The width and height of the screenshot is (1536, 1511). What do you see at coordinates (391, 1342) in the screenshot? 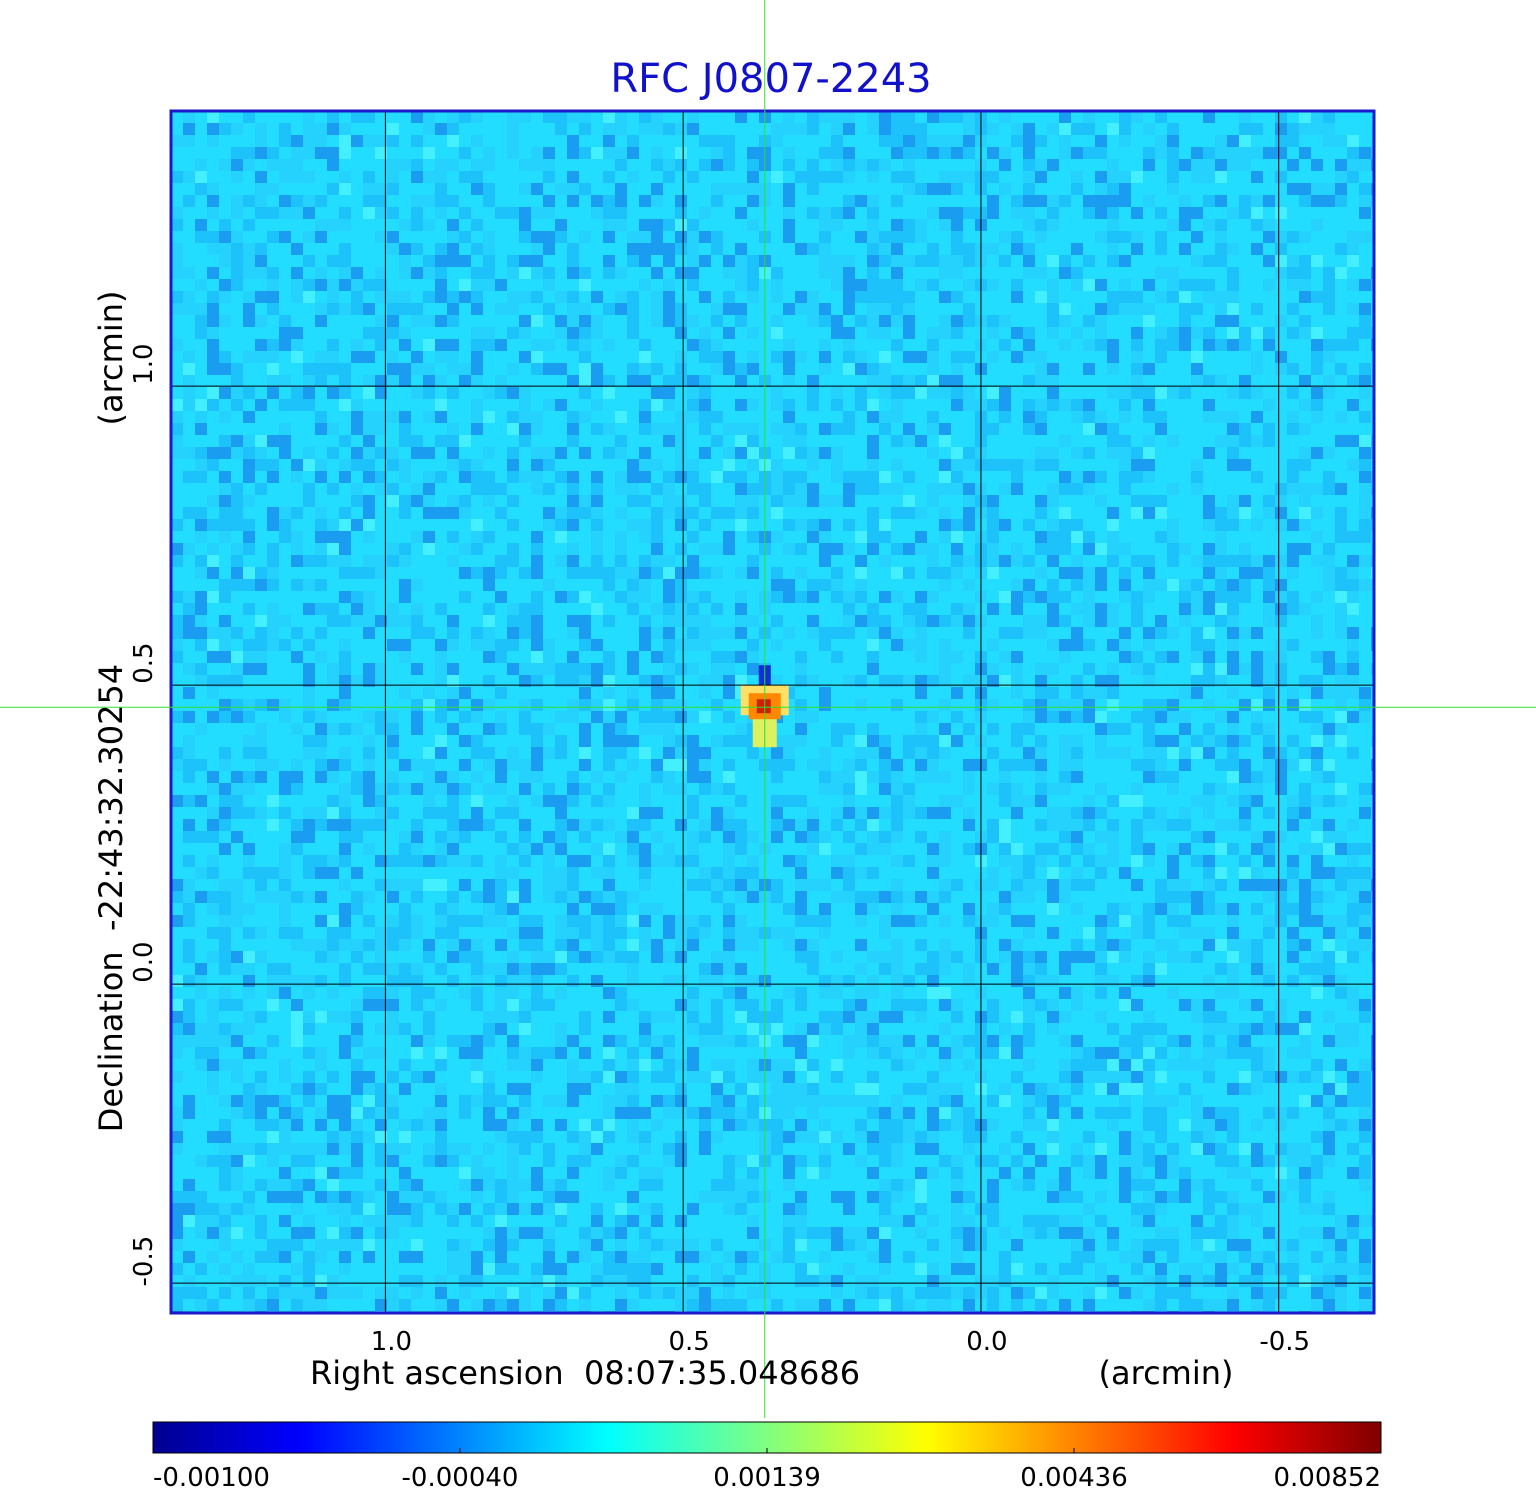
I see `x-tick-label: 1.0` at bounding box center [391, 1342].